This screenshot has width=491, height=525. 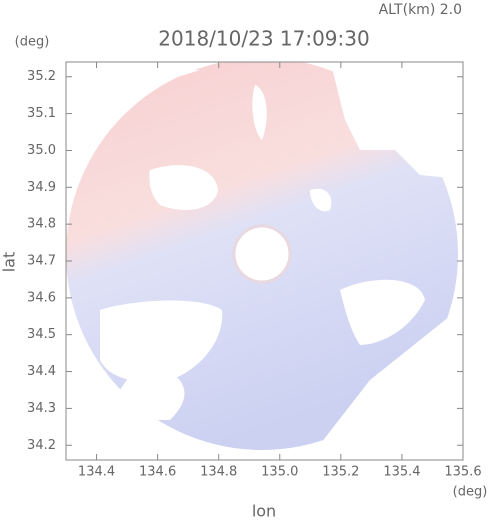 I want to click on y-tick-label: 35.0, so click(x=41, y=150).